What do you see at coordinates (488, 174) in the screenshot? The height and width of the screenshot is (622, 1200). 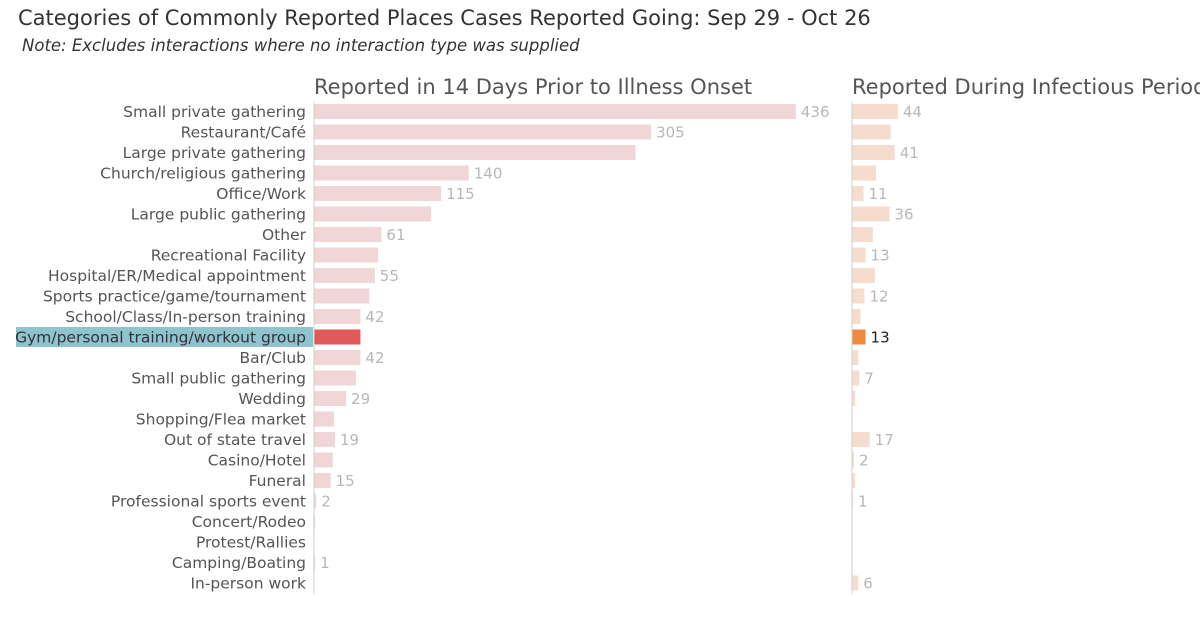 I see `left-value-church-religious-gathering: 140` at bounding box center [488, 174].